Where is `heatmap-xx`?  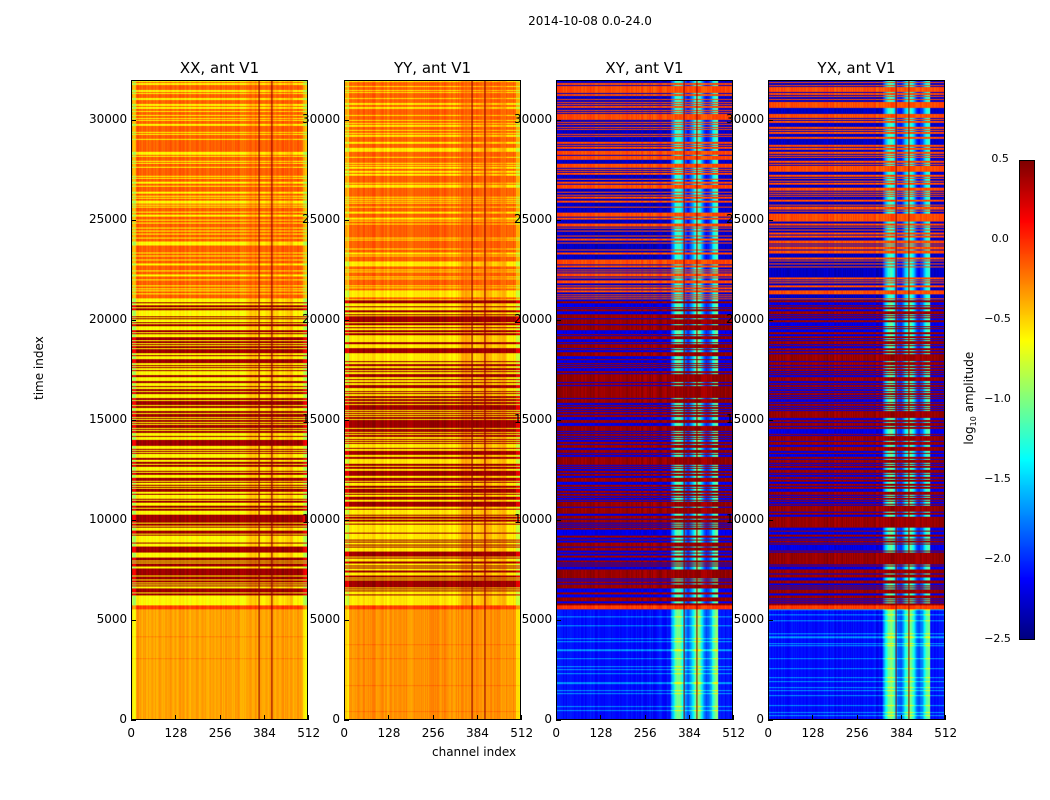 heatmap-xx is located at coordinates (219, 400).